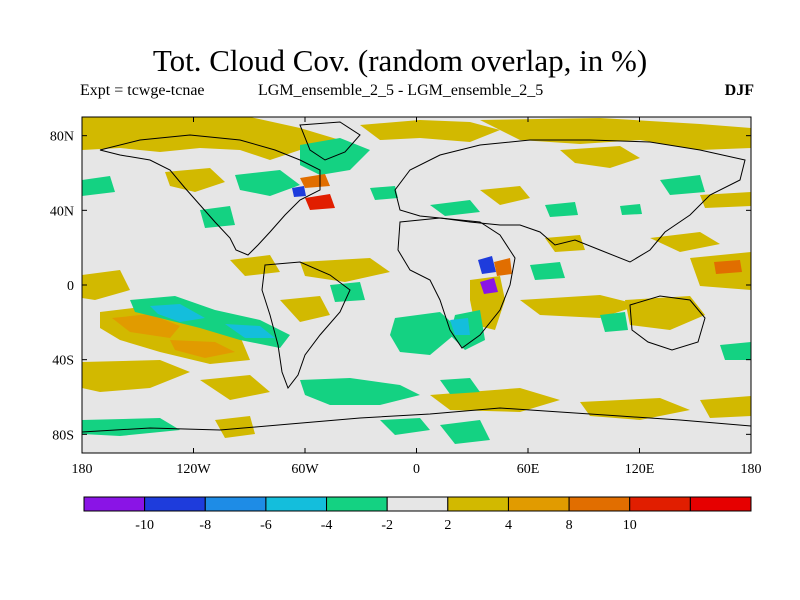  I want to click on y-tick-label: 40S, so click(63, 361).